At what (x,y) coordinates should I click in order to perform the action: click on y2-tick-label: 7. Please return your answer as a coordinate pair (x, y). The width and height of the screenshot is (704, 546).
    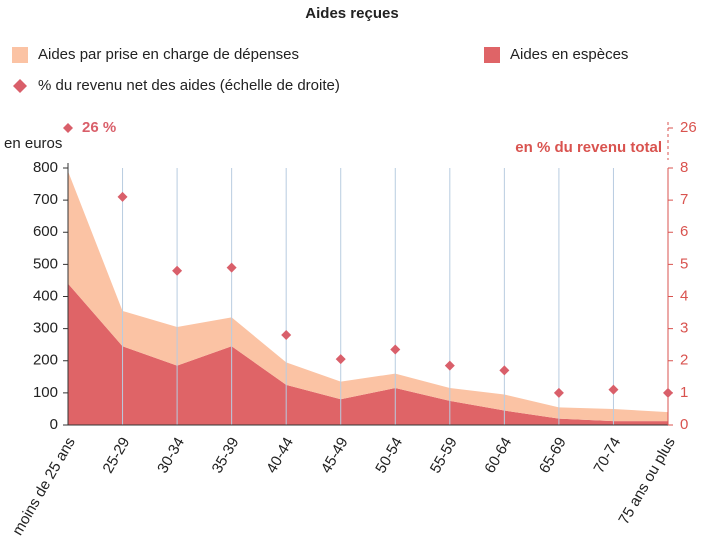
    Looking at the image, I should click on (684, 199).